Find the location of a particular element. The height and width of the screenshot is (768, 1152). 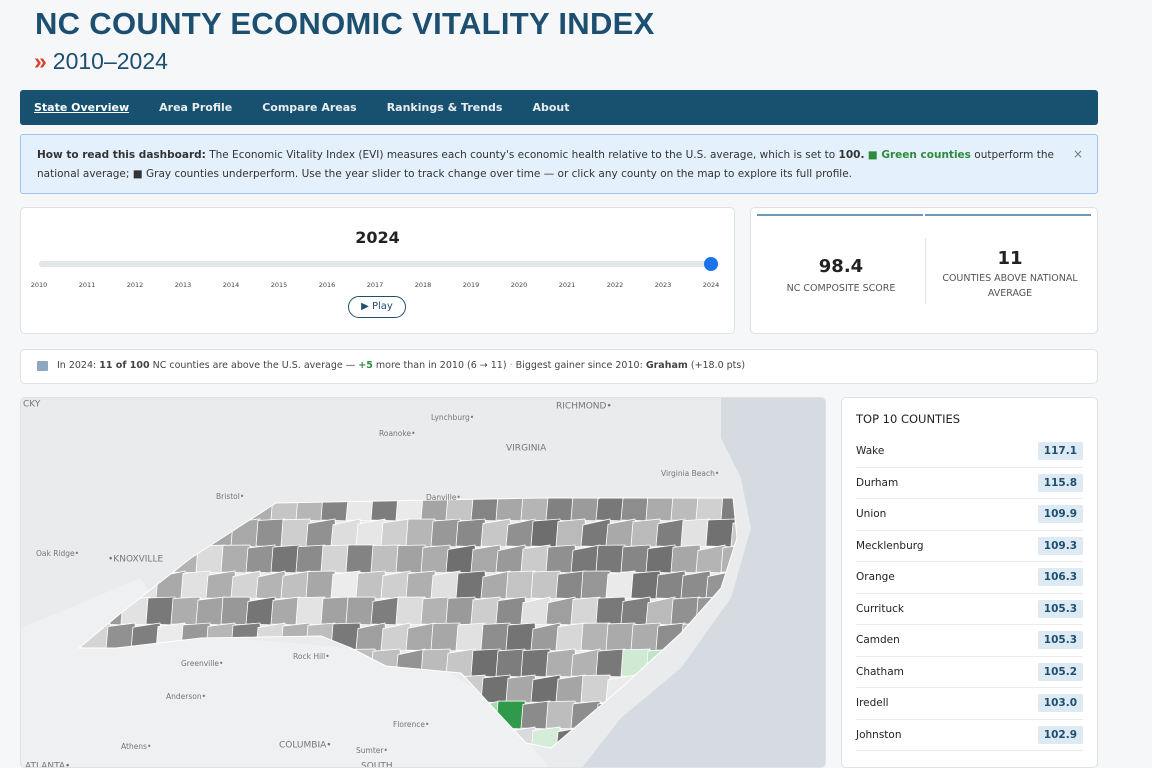

place-label: Danville• is located at coordinates (443, 497).